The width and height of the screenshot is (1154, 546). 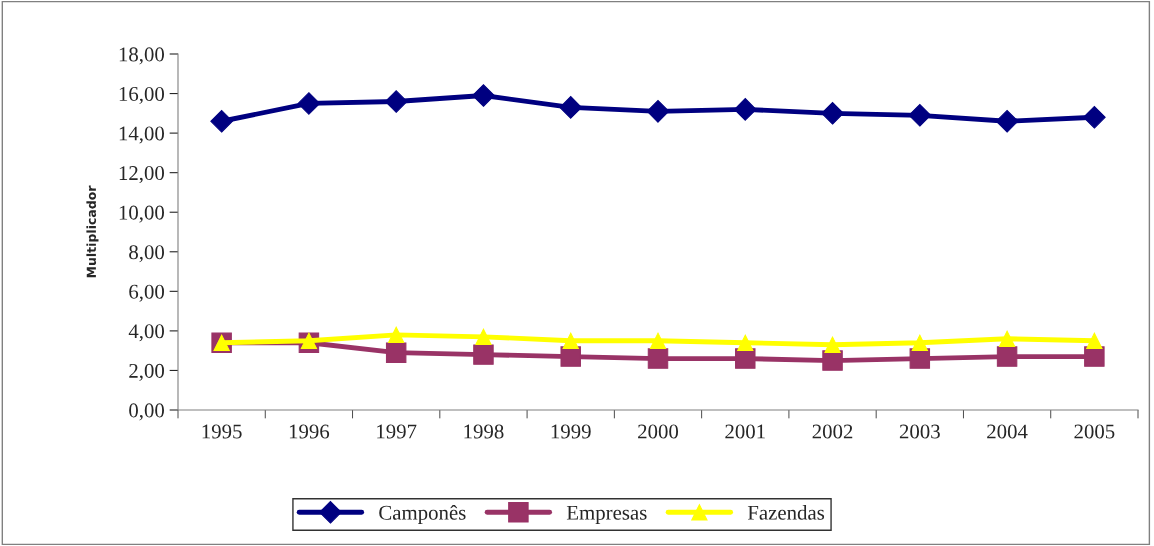 I want to click on legend-label: Empresas, so click(x=606, y=515).